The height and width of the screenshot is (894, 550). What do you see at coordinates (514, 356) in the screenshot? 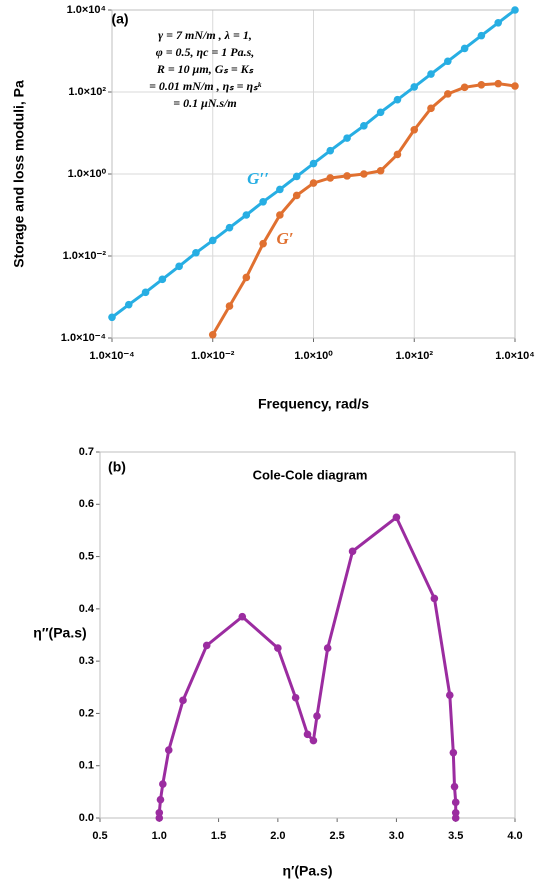
I see `x-tick-label: 1.0×10⁴` at bounding box center [514, 356].